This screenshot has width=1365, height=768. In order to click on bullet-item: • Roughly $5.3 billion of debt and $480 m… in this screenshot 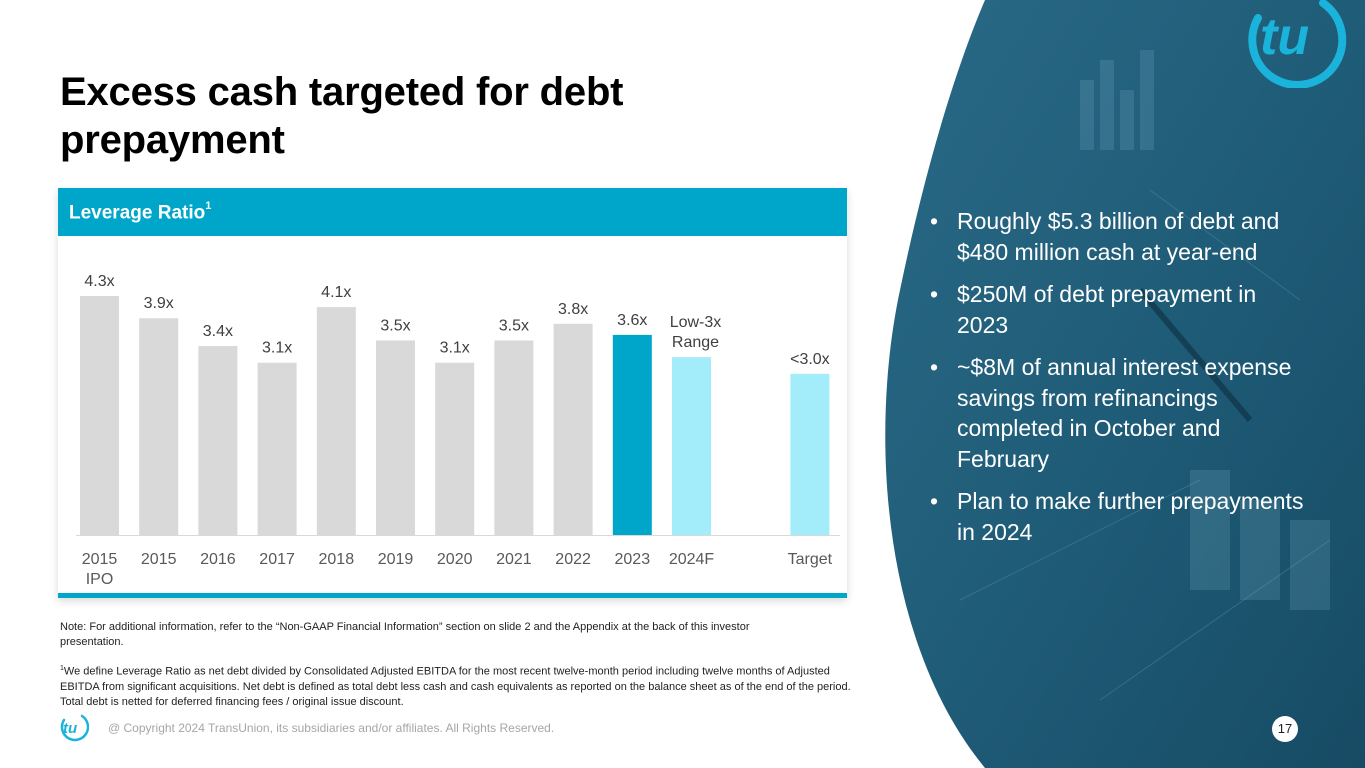, I will do `click(1120, 236)`.